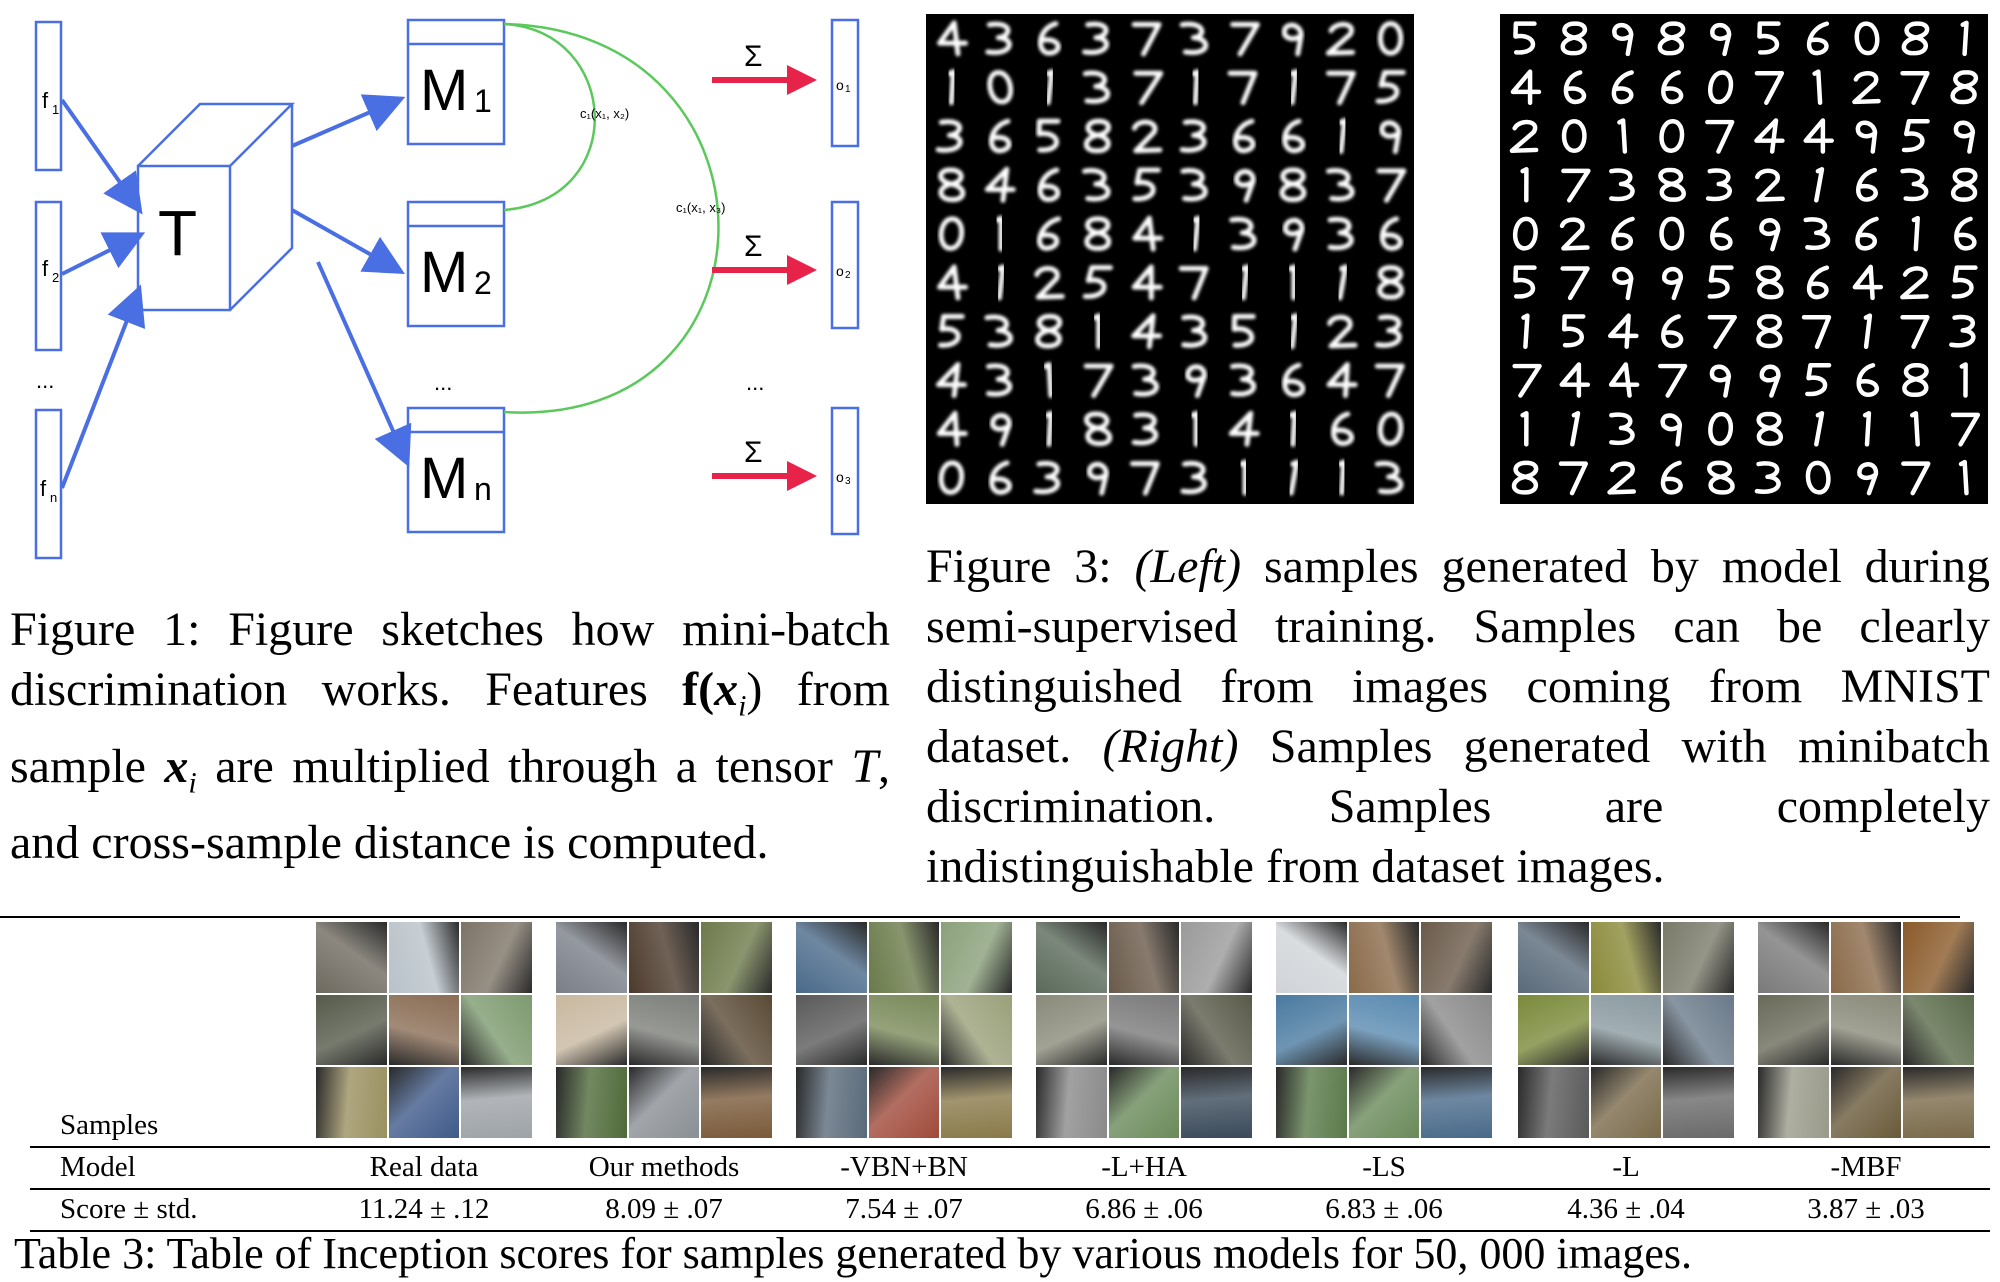  Describe the element at coordinates (845, 83) in the screenshot. I see `output-1: o 1` at that location.